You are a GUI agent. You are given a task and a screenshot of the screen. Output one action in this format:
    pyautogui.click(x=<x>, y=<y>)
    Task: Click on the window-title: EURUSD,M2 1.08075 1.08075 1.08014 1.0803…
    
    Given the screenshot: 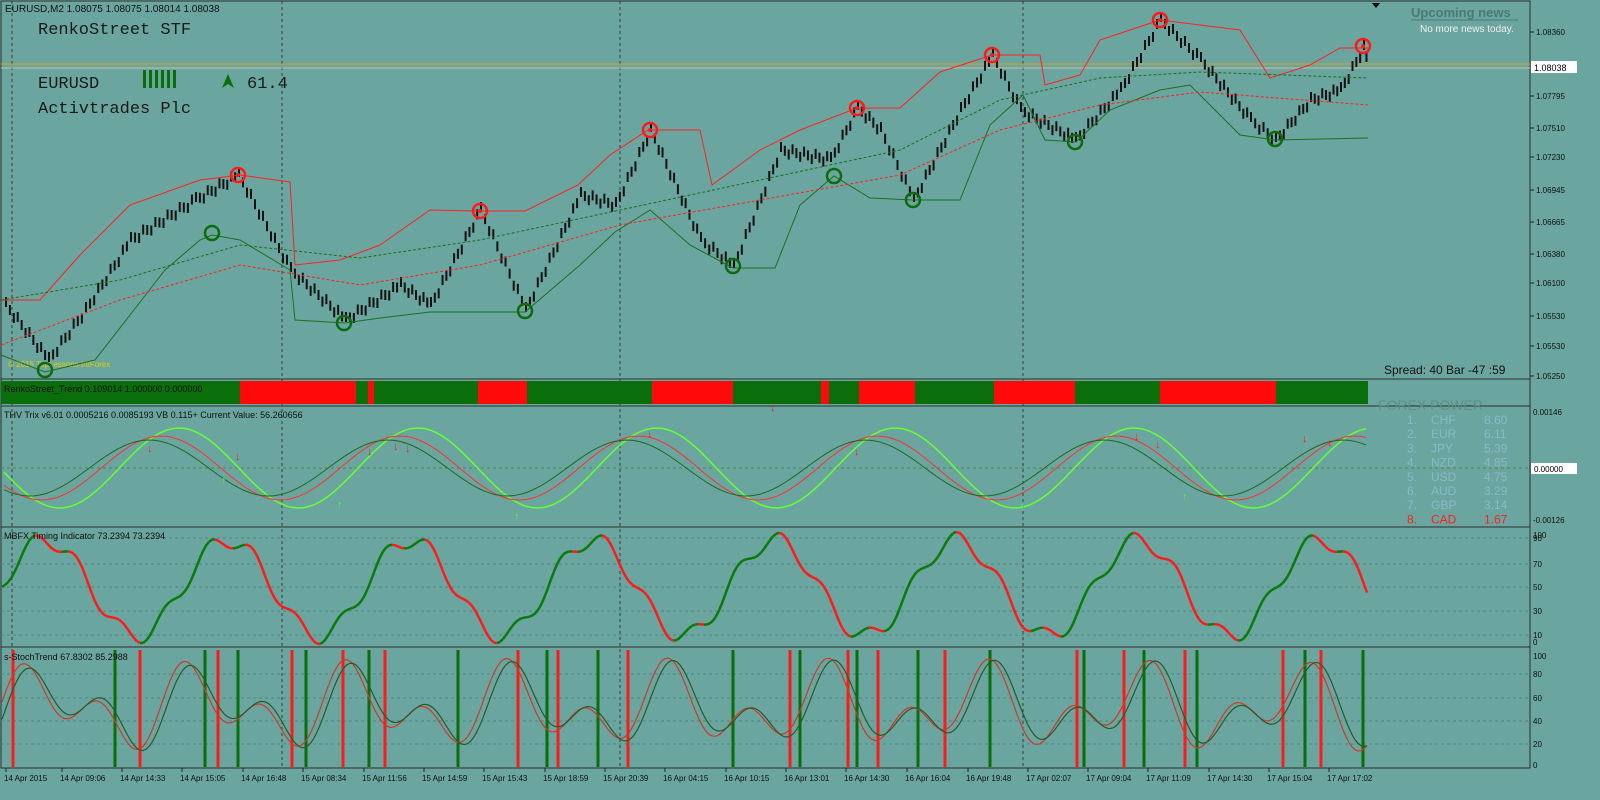 What is the action you would take?
    pyautogui.click(x=112, y=9)
    